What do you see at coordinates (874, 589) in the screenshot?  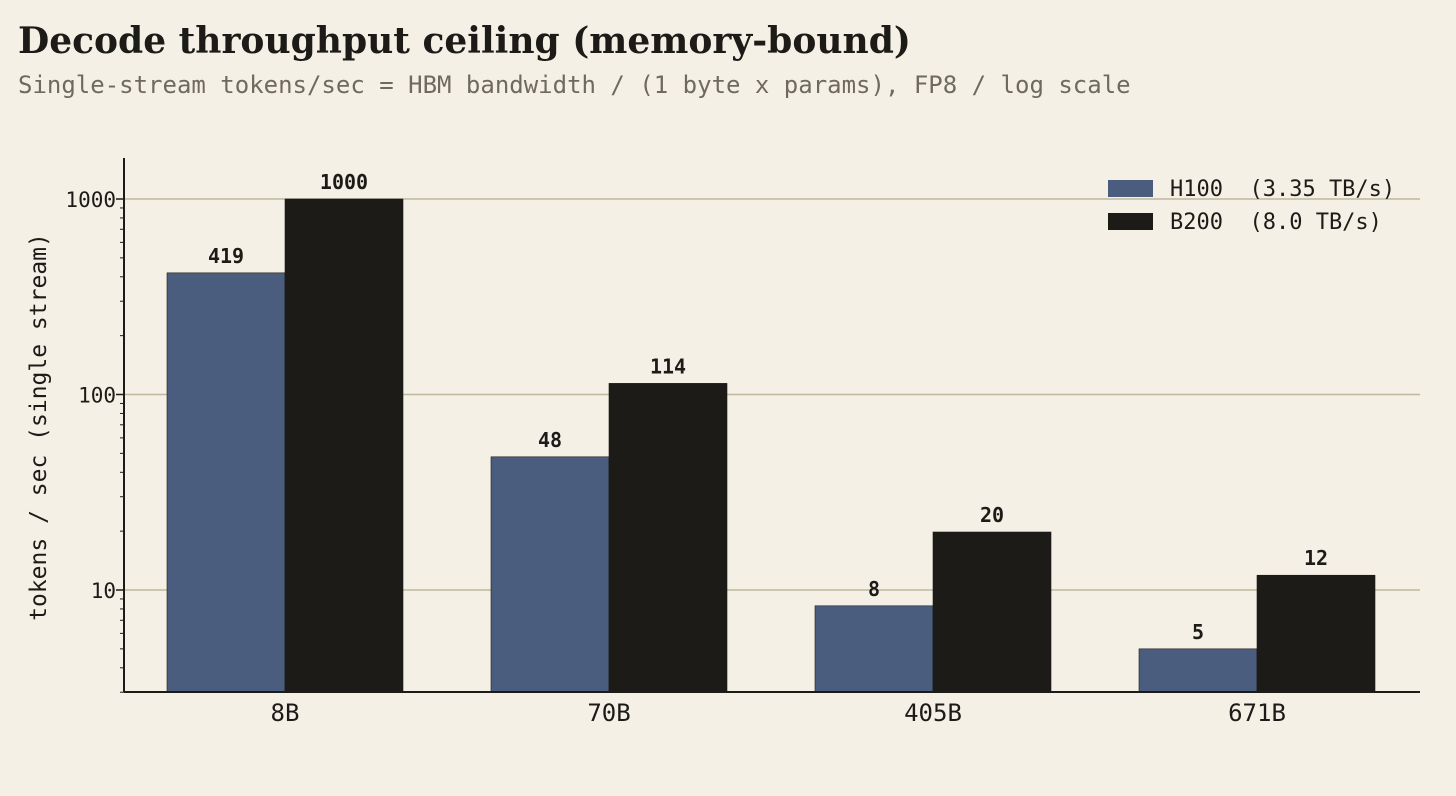 I see `bar-value-label: 8` at bounding box center [874, 589].